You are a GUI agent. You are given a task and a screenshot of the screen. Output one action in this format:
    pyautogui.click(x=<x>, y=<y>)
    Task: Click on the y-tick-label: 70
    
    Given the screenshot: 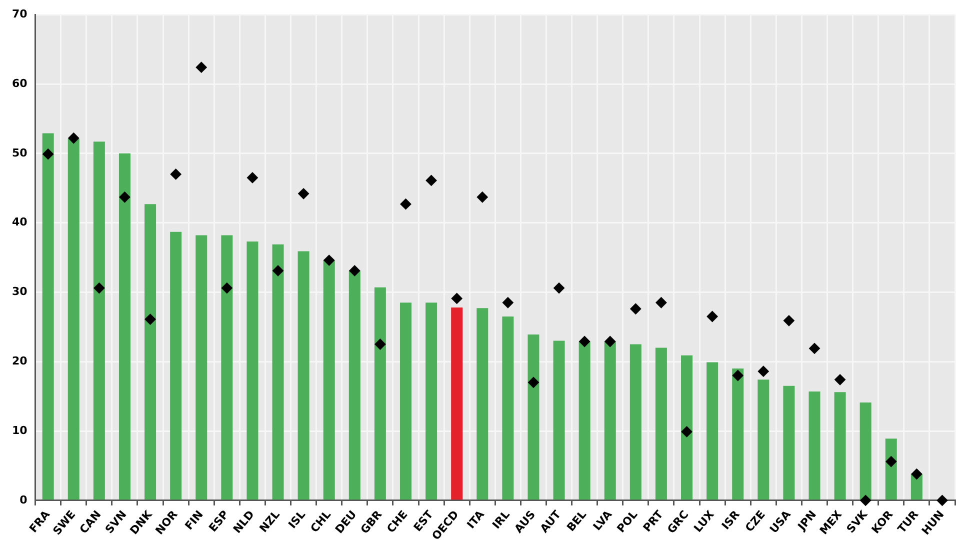 What is the action you would take?
    pyautogui.click(x=20, y=13)
    